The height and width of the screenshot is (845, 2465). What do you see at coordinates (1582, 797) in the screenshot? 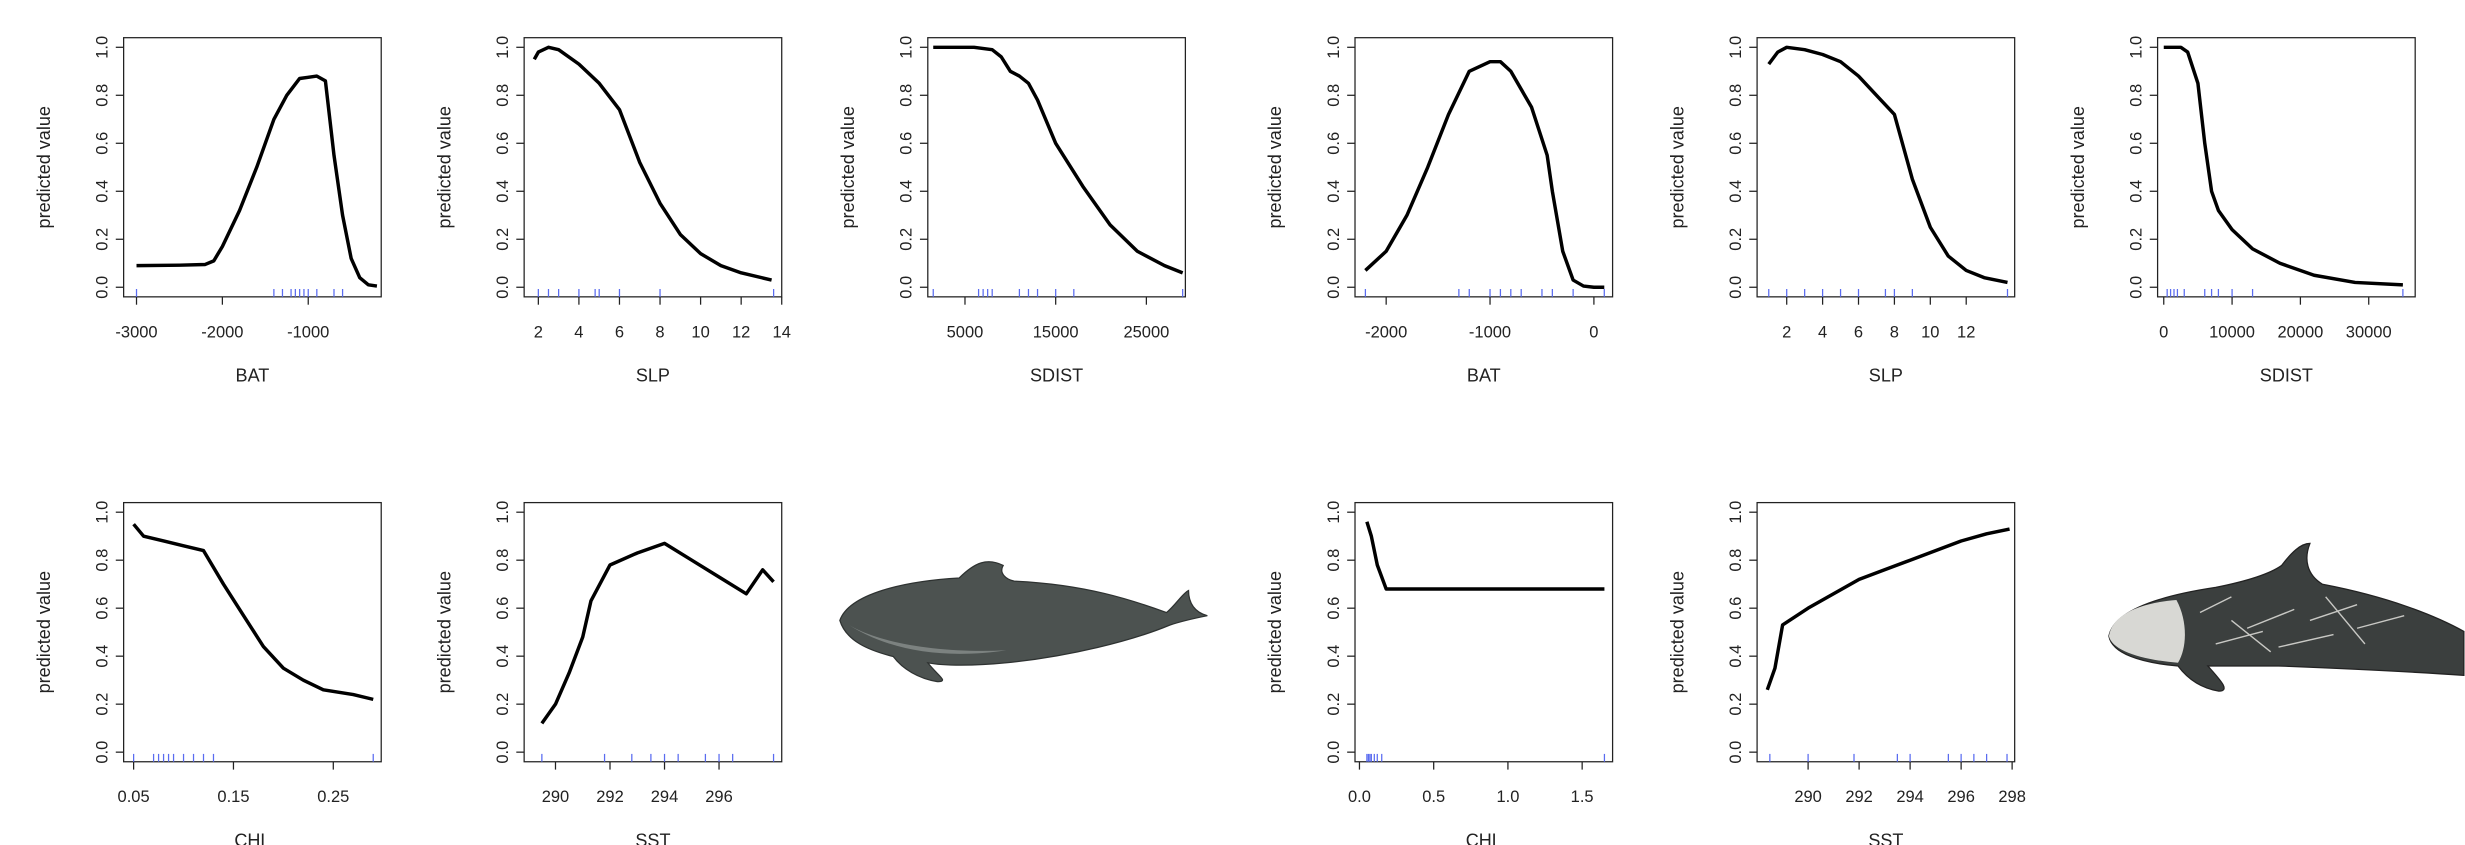
I see `x-tick-label: 1.5` at bounding box center [1582, 797].